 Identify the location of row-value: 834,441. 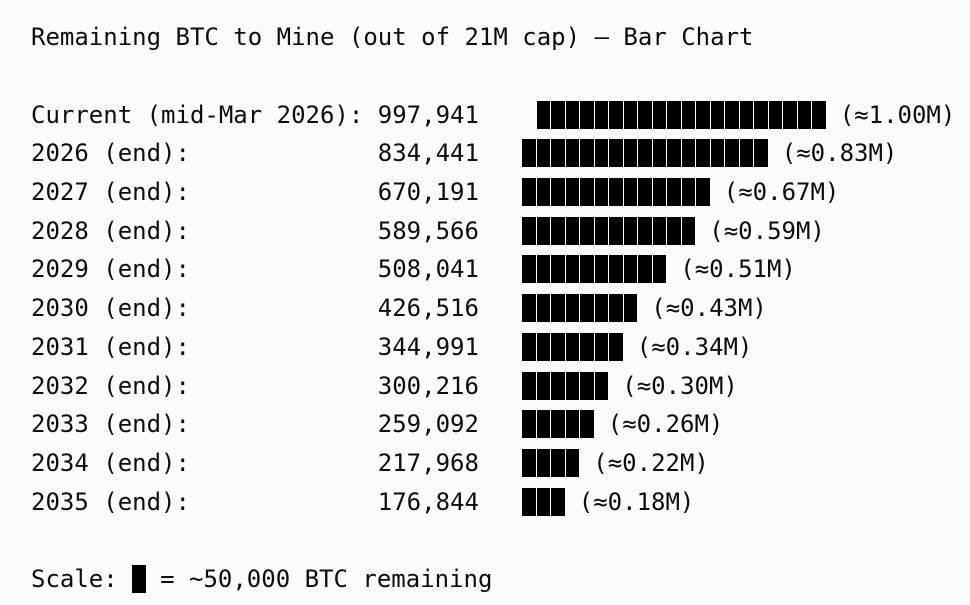
(428, 153).